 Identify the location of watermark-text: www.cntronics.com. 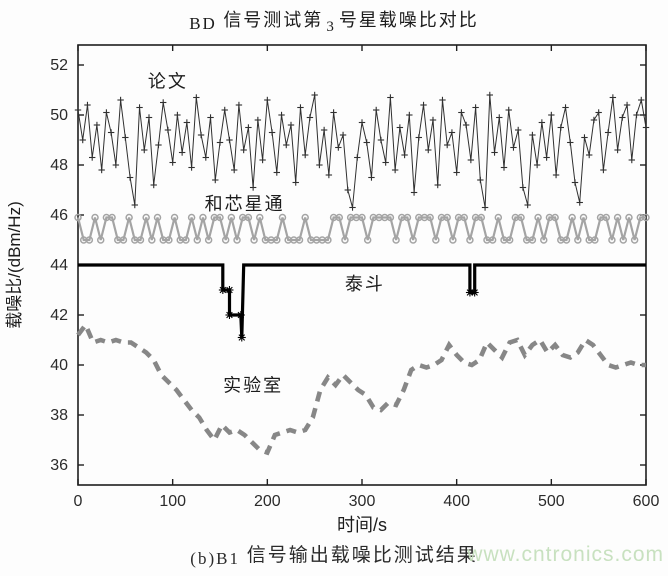
(565, 554).